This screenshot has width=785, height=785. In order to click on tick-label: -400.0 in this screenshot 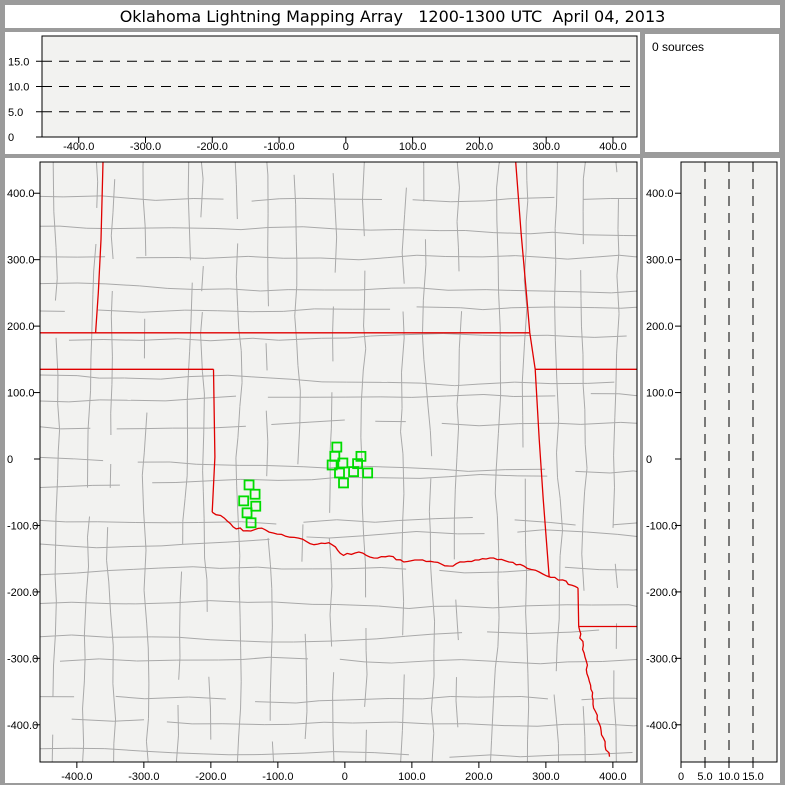, I will do `click(78, 147)`.